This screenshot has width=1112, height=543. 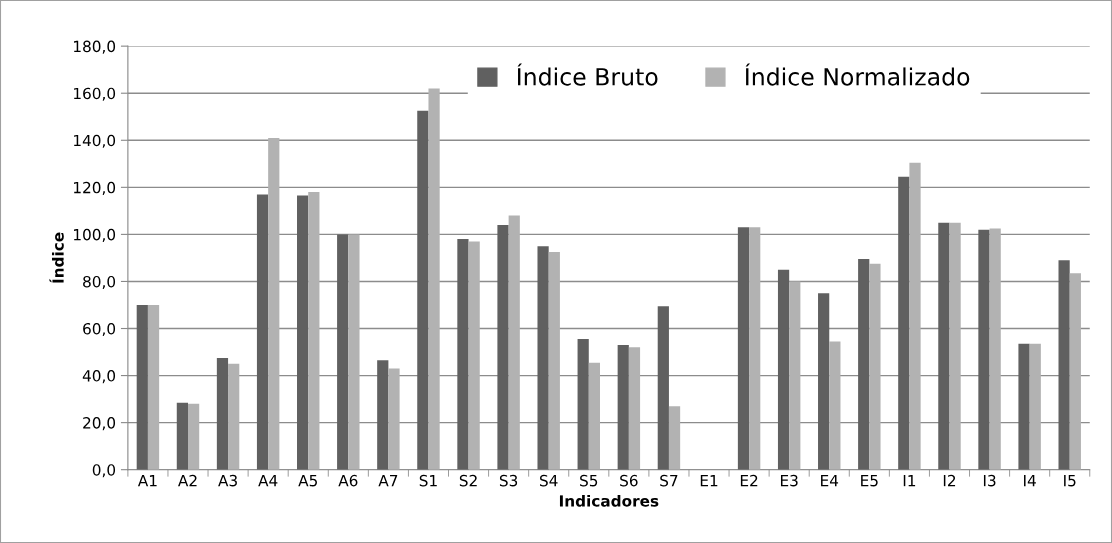 What do you see at coordinates (587, 74) in the screenshot?
I see `legend-label: Índice Bruto` at bounding box center [587, 74].